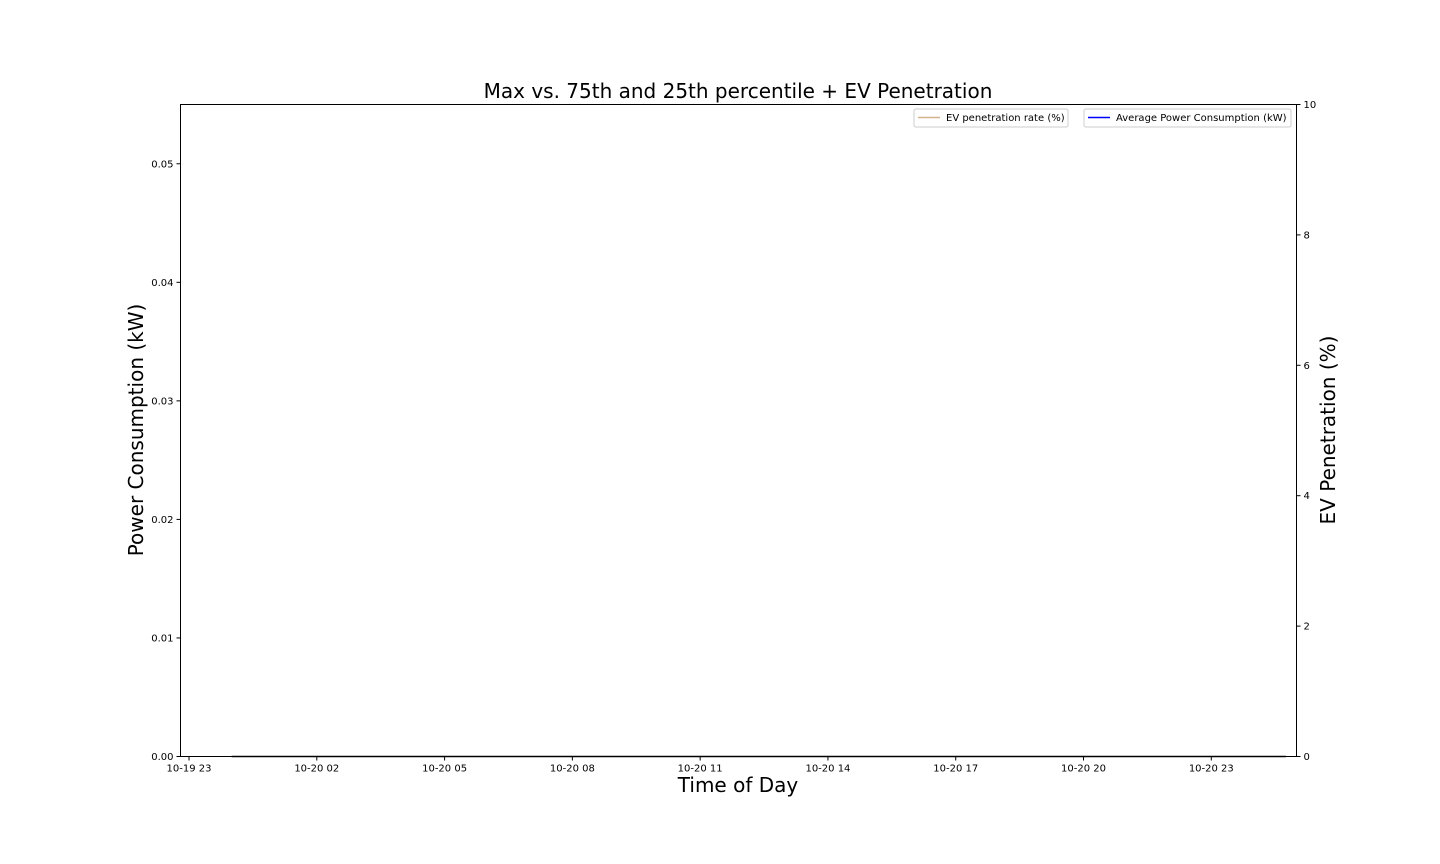 This screenshot has width=1440, height=864. I want to click on legend-primary: Average Power Consumption (kW), so click(1187, 118).